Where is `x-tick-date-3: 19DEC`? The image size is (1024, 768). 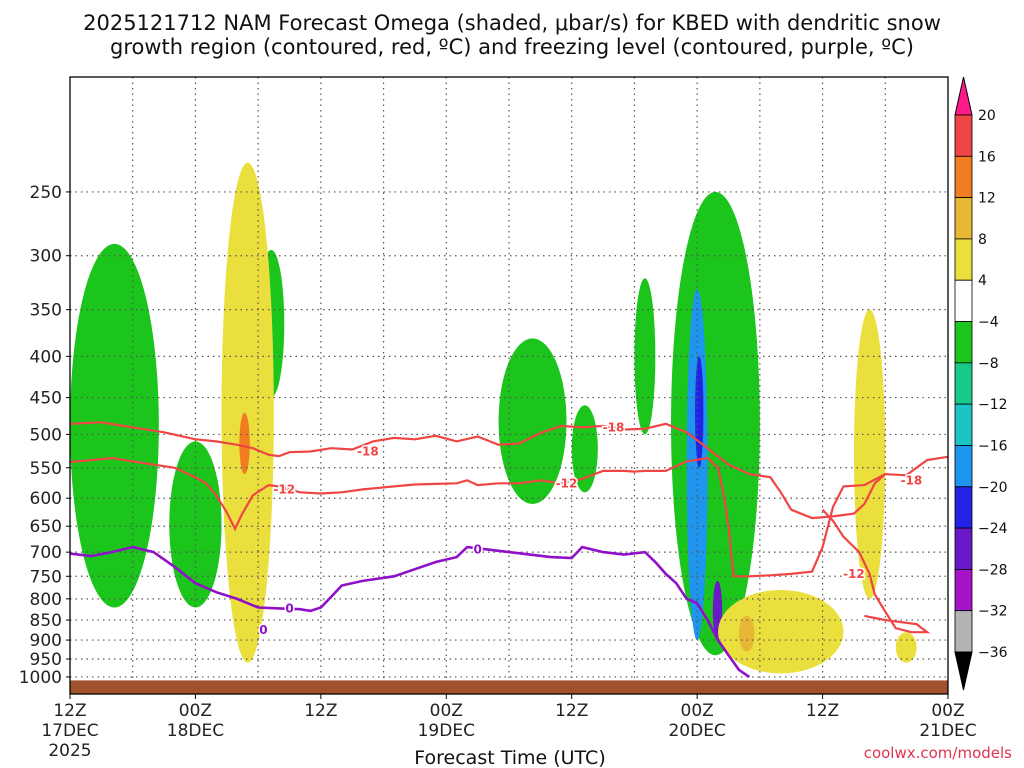
x-tick-date-3: 19DEC is located at coordinates (446, 731).